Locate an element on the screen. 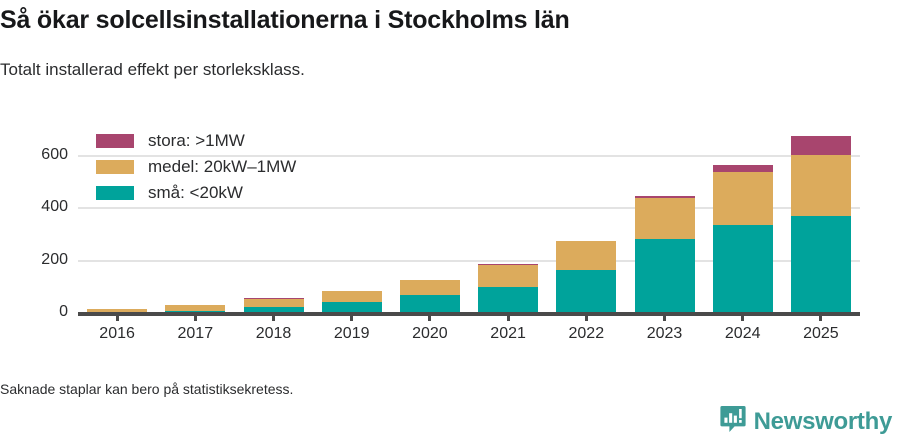 The height and width of the screenshot is (439, 900). chart-legend: stora: >1MW medel: 20kW–1MW små: <20kW is located at coordinates (196, 167).